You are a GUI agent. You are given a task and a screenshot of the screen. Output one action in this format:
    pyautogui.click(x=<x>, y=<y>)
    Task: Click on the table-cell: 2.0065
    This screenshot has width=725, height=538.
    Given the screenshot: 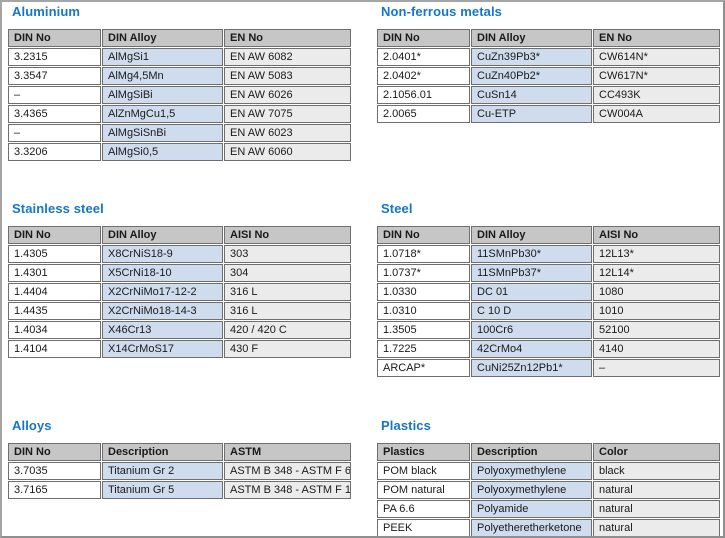 What is the action you would take?
    pyautogui.click(x=423, y=114)
    